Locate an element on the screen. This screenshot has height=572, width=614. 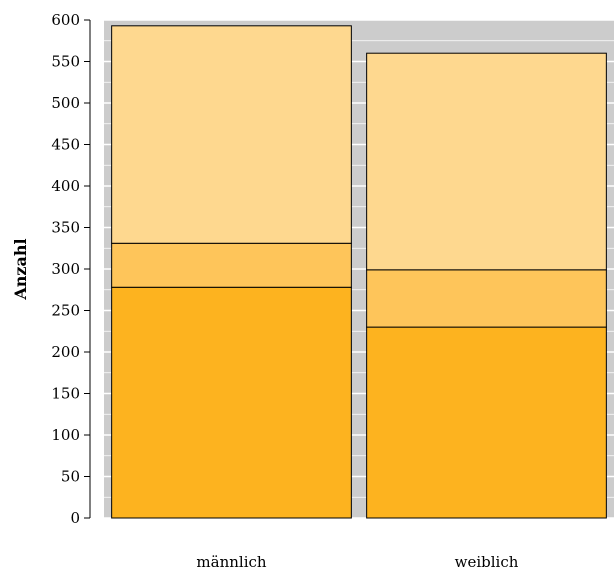
x-category-label: männlich is located at coordinates (231, 562).